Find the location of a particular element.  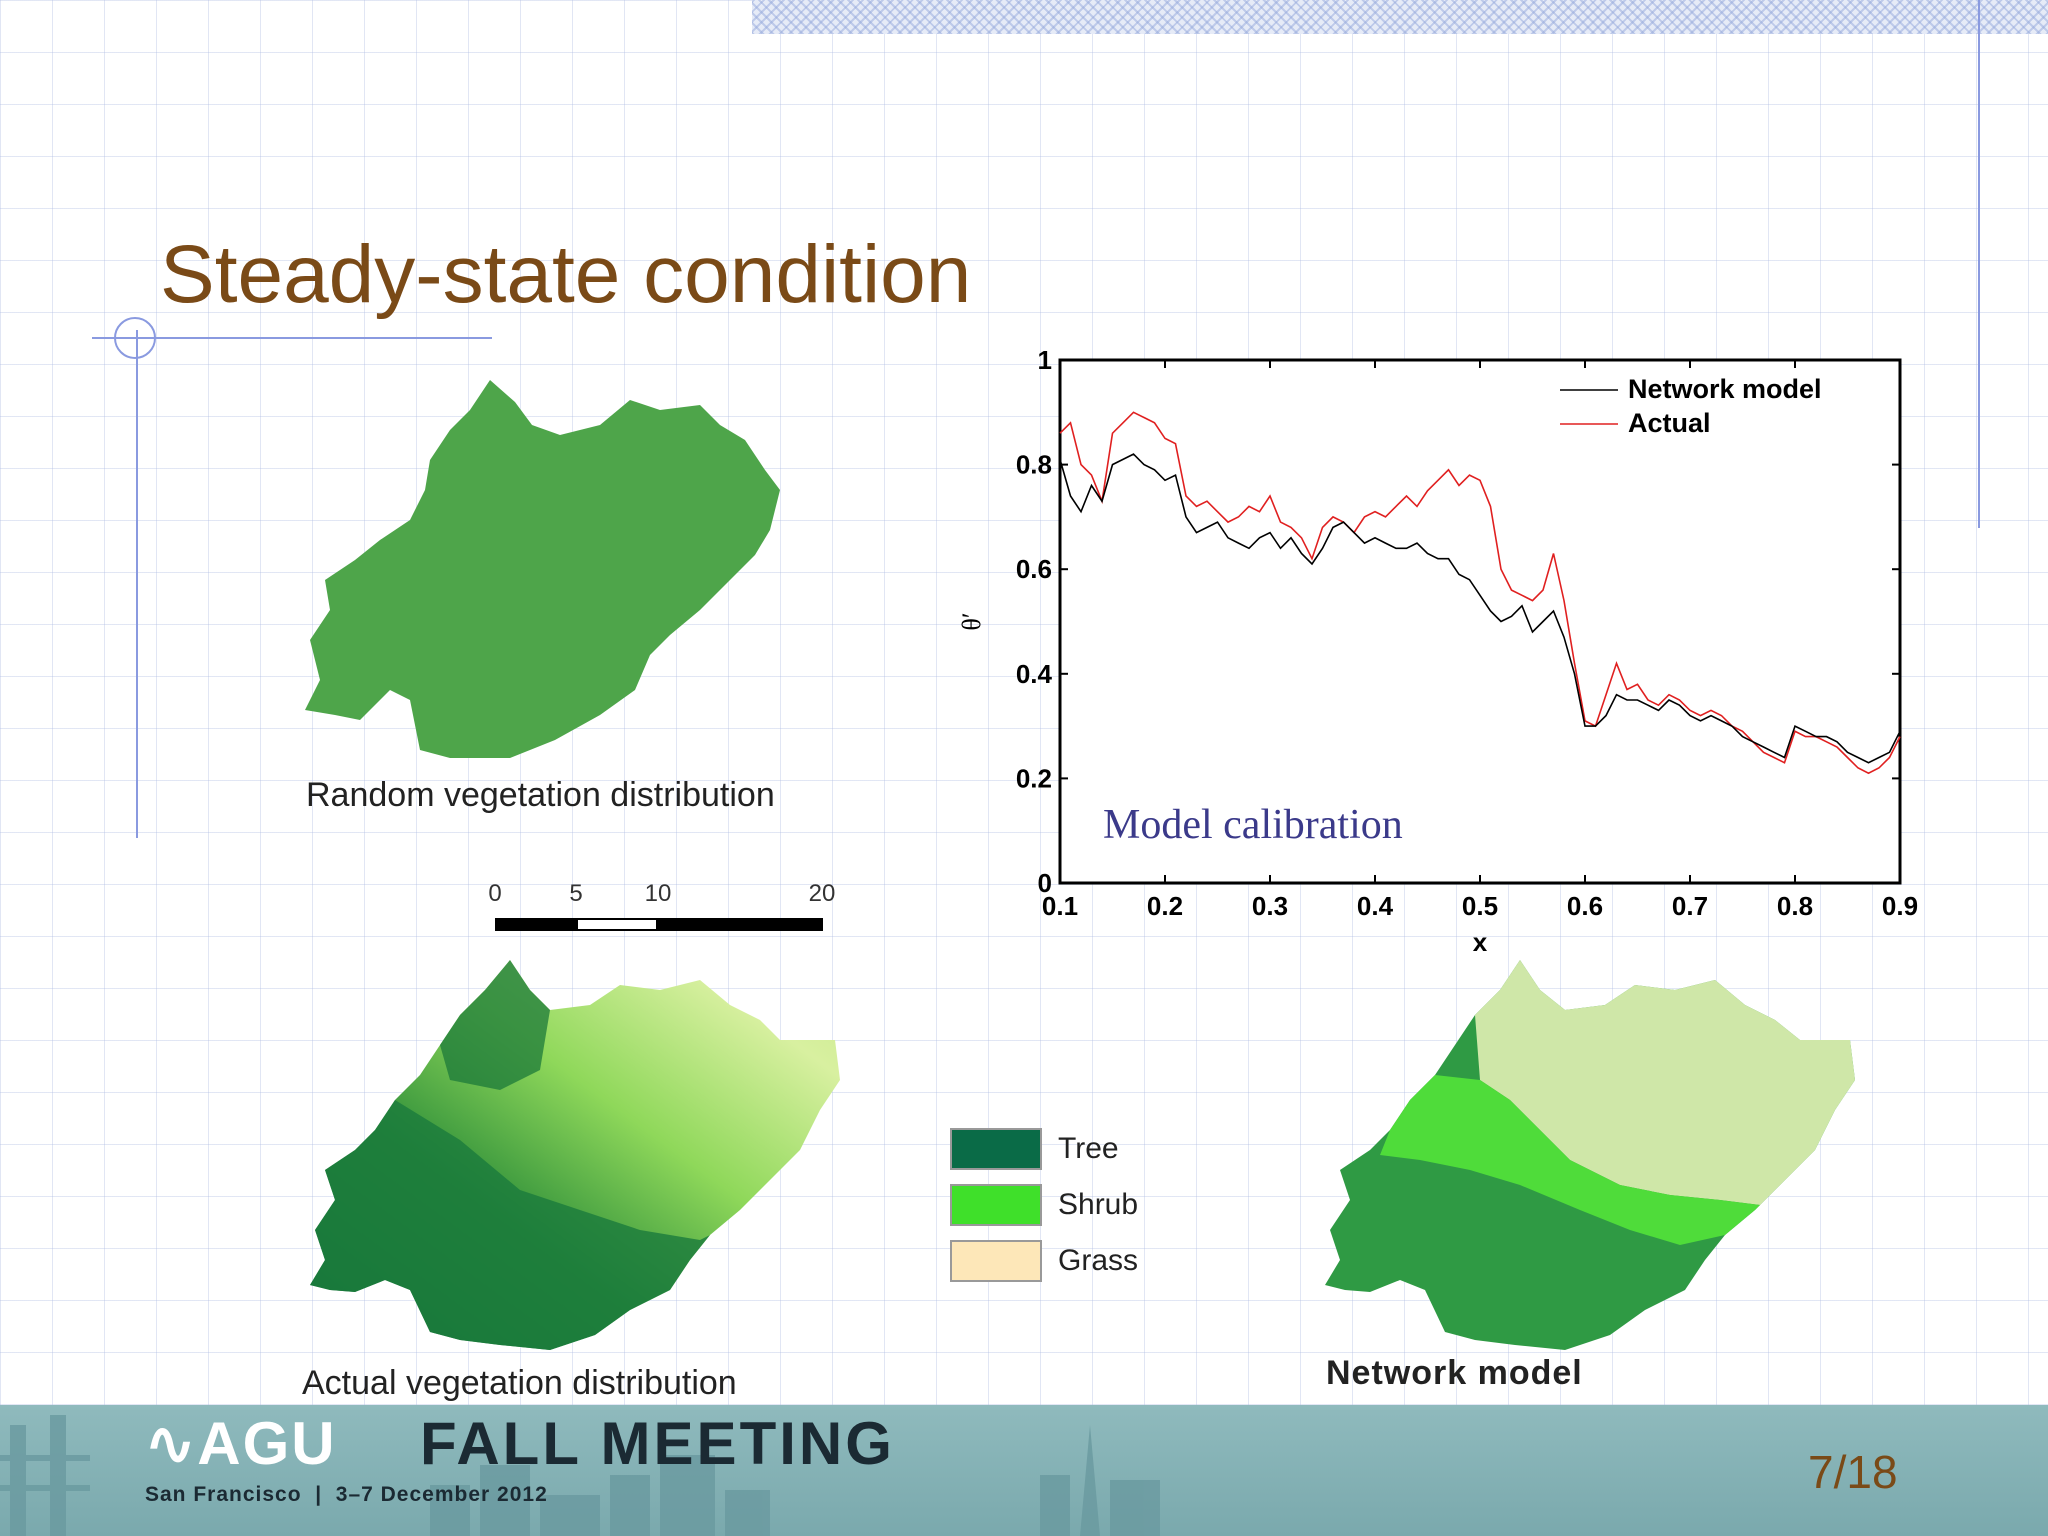

decor-line-right is located at coordinates (1979, 264).